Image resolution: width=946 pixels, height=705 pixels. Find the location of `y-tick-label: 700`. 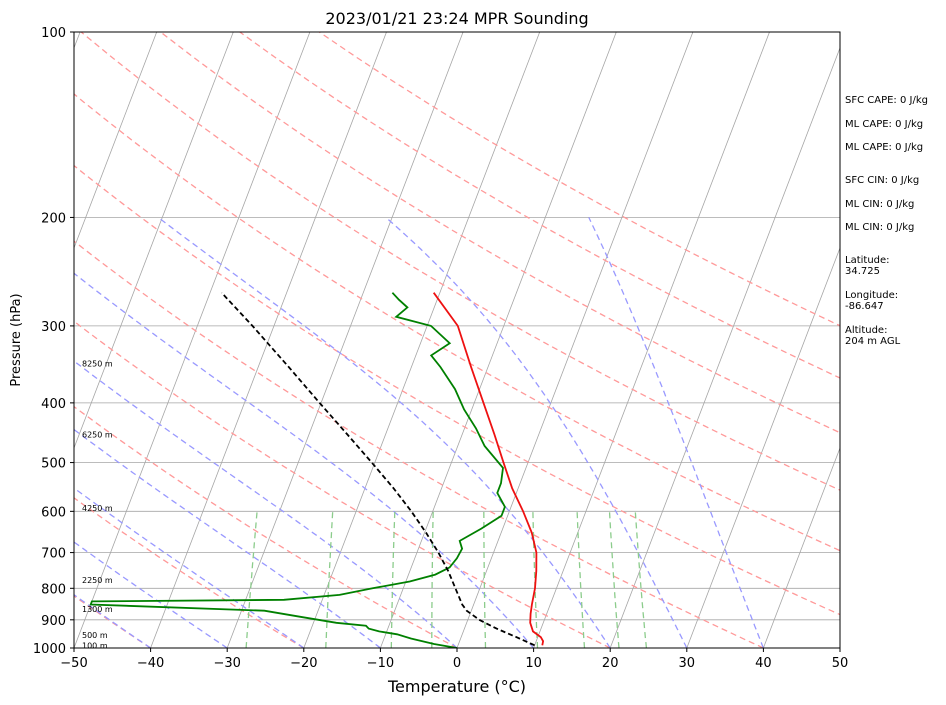

y-tick-label: 700 is located at coordinates (53, 554).